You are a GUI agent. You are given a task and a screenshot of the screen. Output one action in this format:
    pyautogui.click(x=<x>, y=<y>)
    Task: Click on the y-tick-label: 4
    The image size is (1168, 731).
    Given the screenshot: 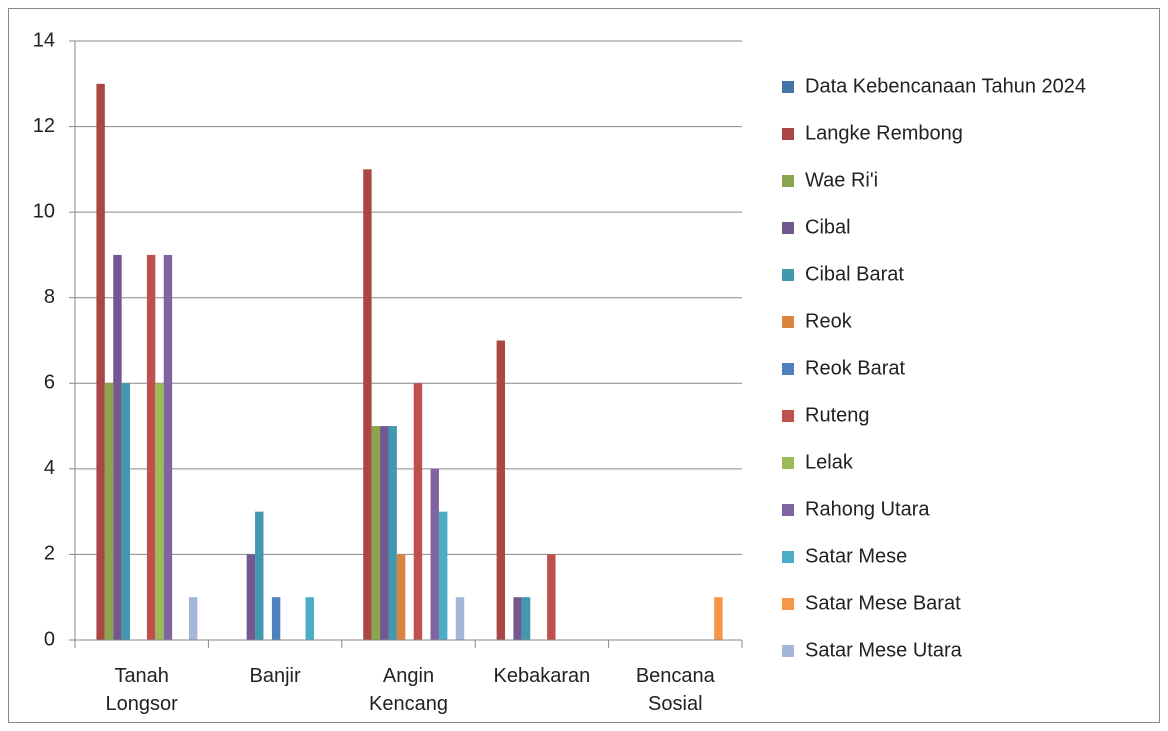 What is the action you would take?
    pyautogui.click(x=49, y=468)
    